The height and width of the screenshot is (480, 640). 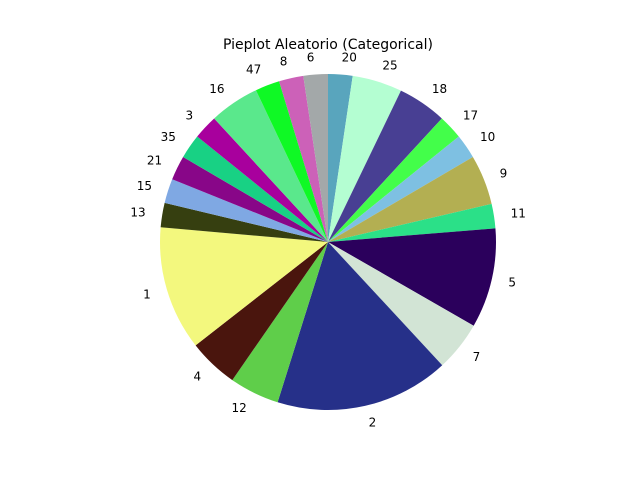 What do you see at coordinates (238, 408) in the screenshot?
I see `pie-label-12: 12` at bounding box center [238, 408].